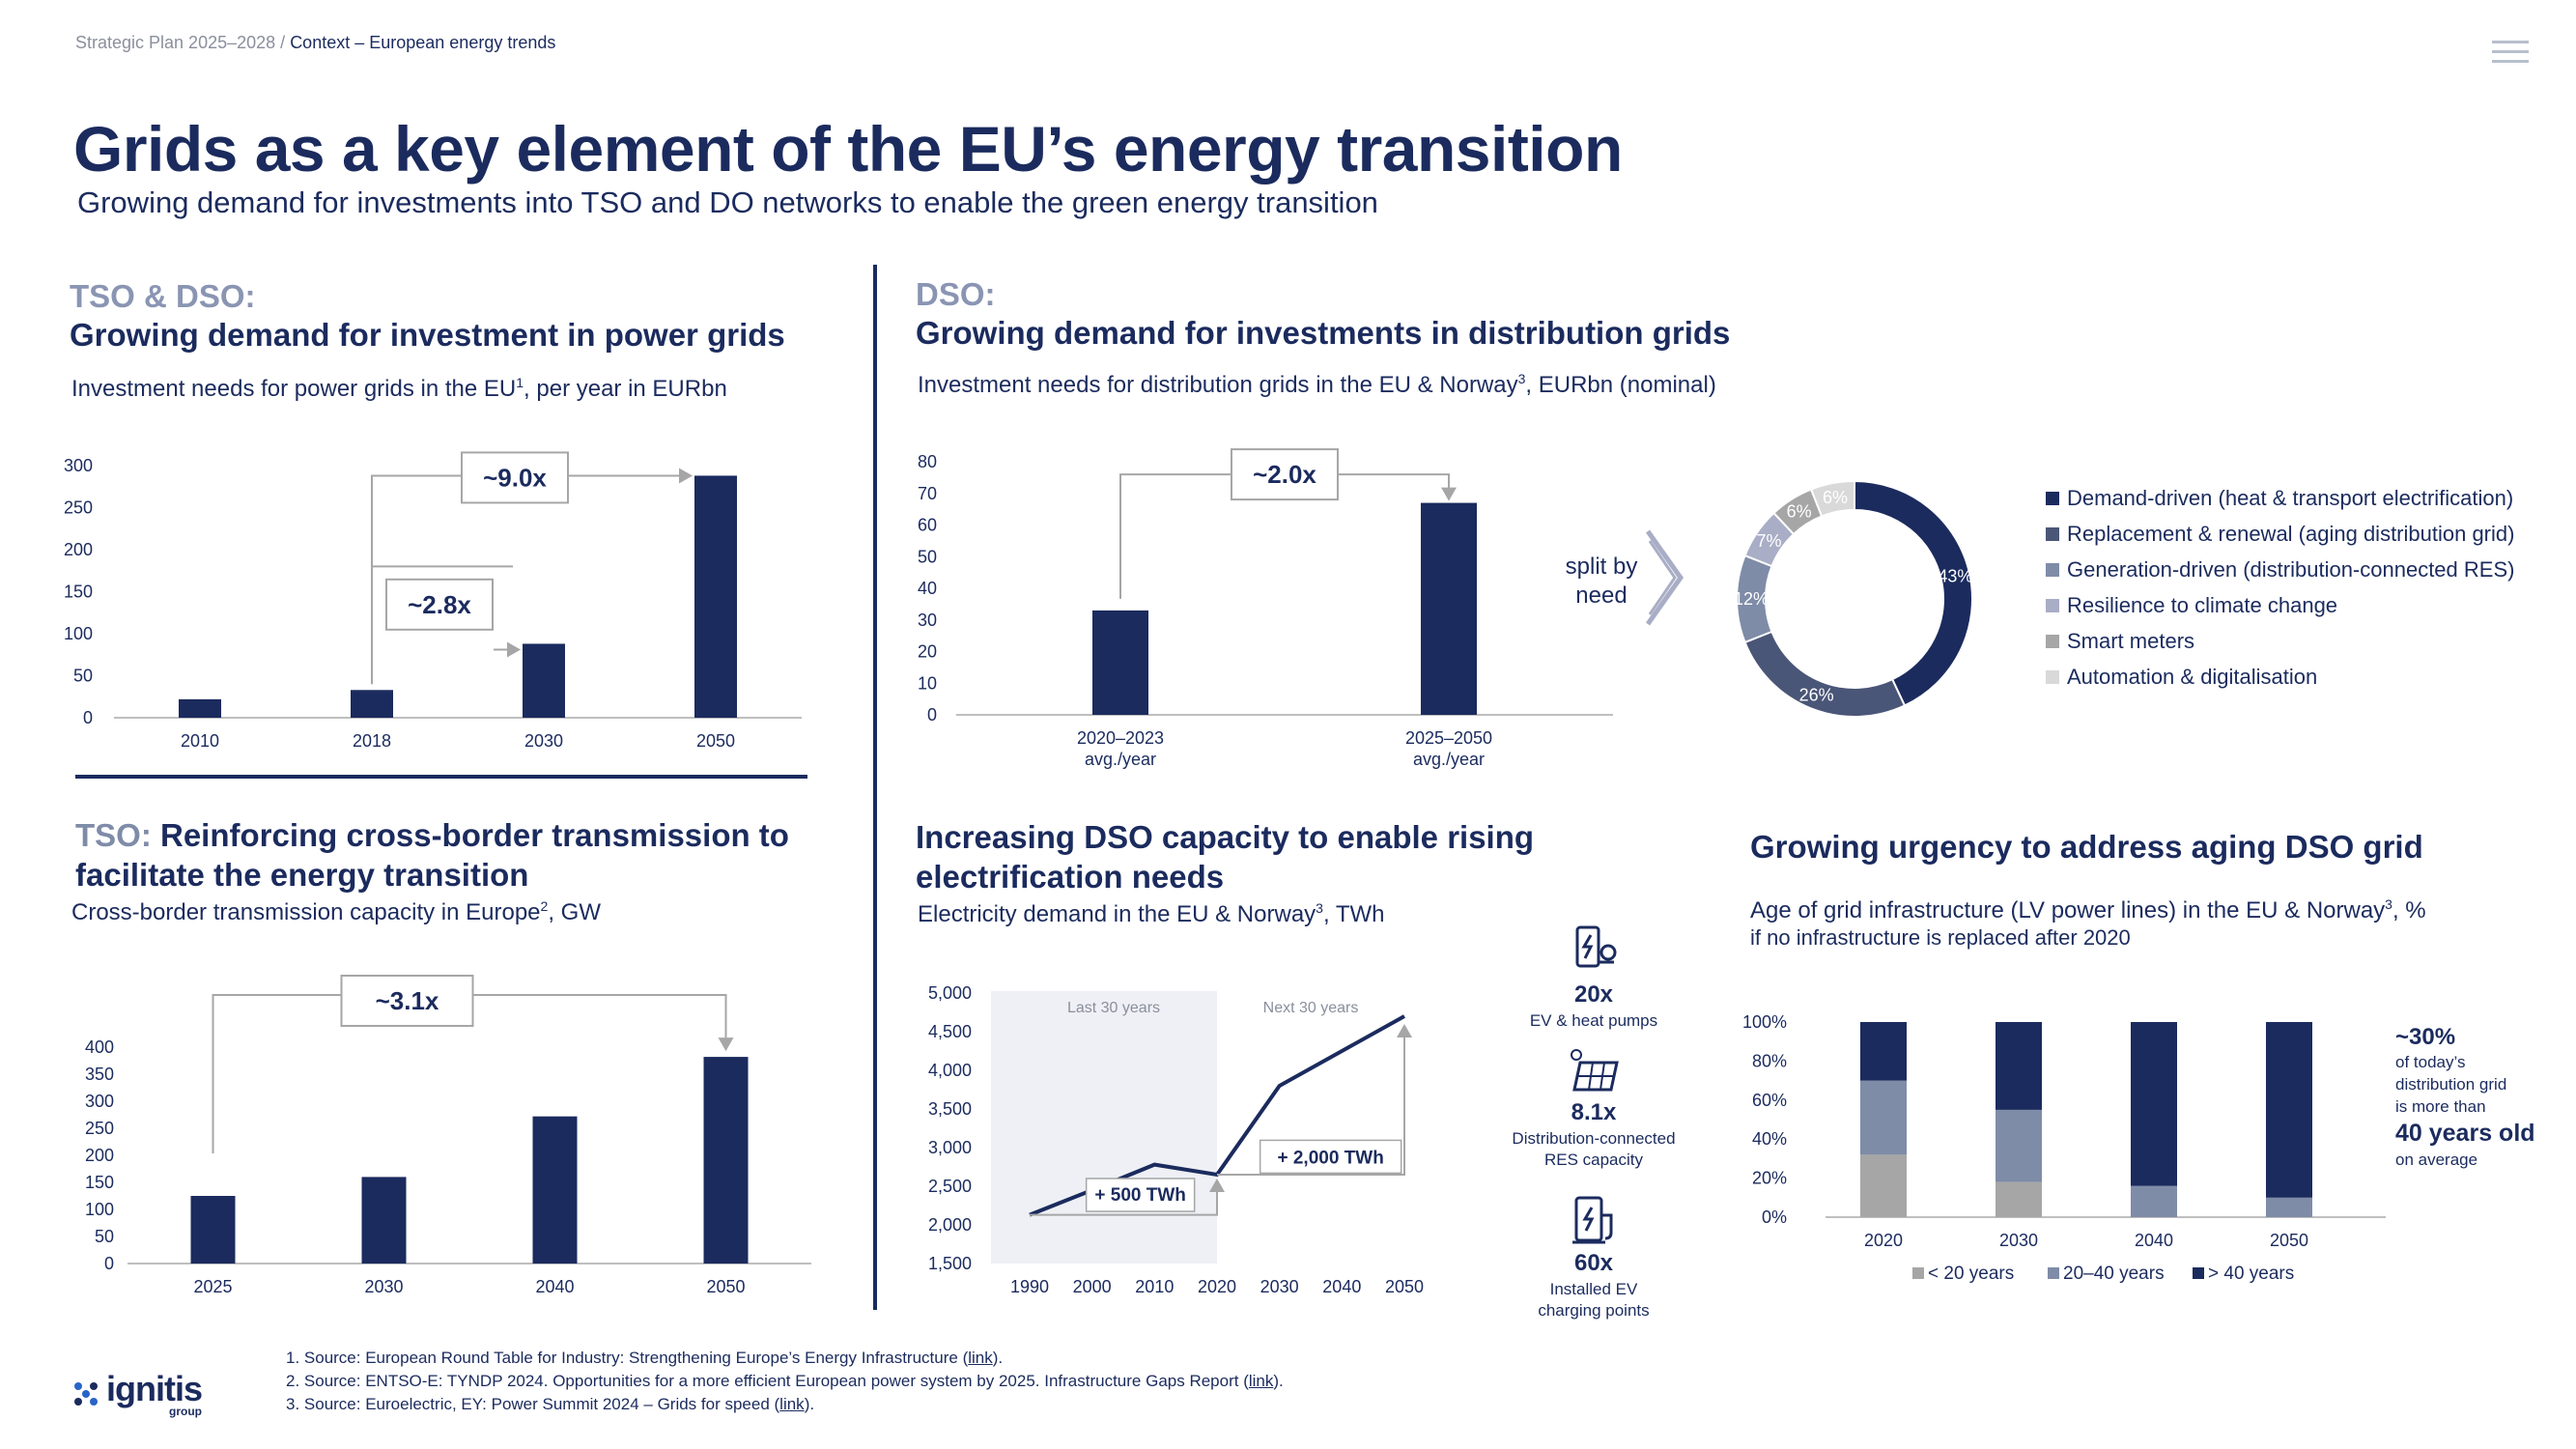 The image size is (2576, 1449). I want to click on y-tick-label: 100%, so click(1764, 1022).